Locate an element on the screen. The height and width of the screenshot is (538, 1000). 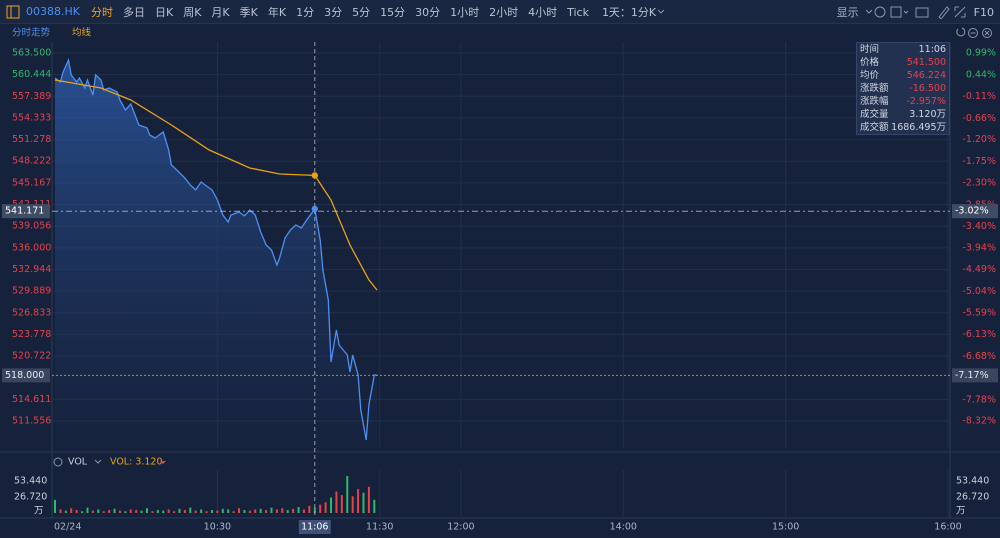
layout-icon is located at coordinates (896, 12).